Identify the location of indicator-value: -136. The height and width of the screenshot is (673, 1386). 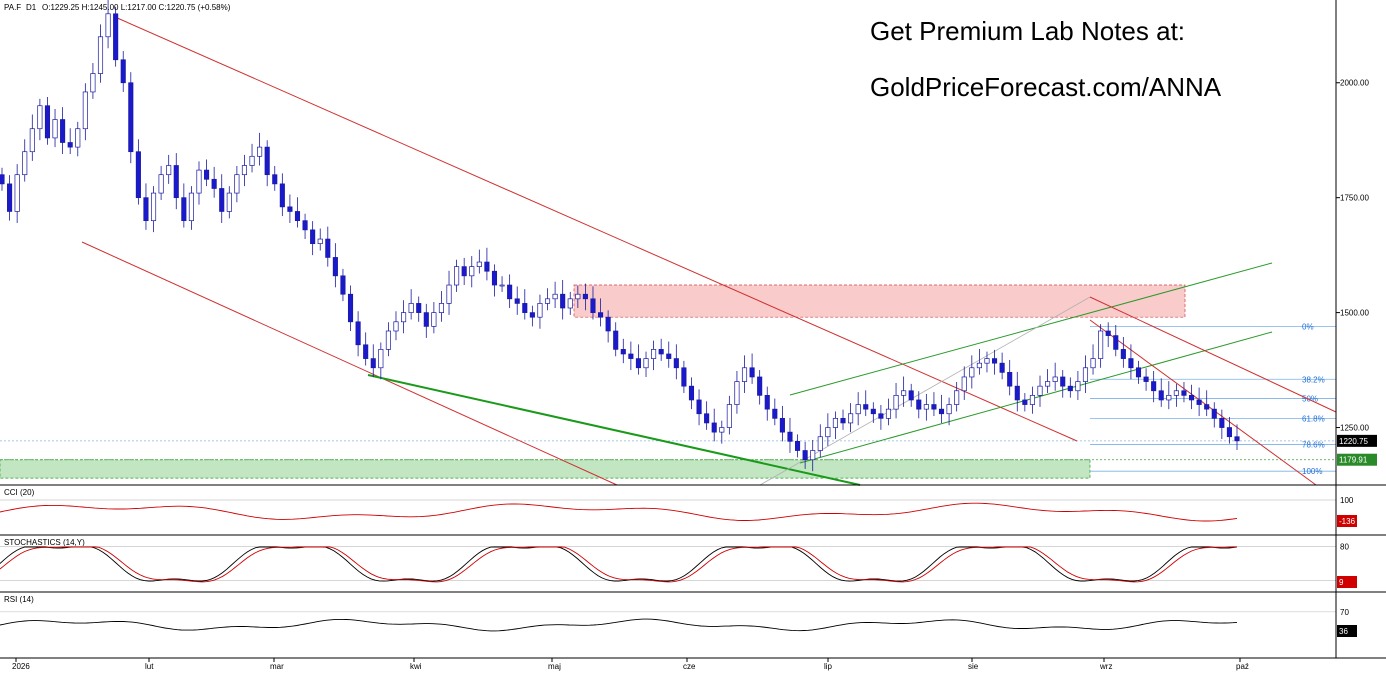
(1347, 521).